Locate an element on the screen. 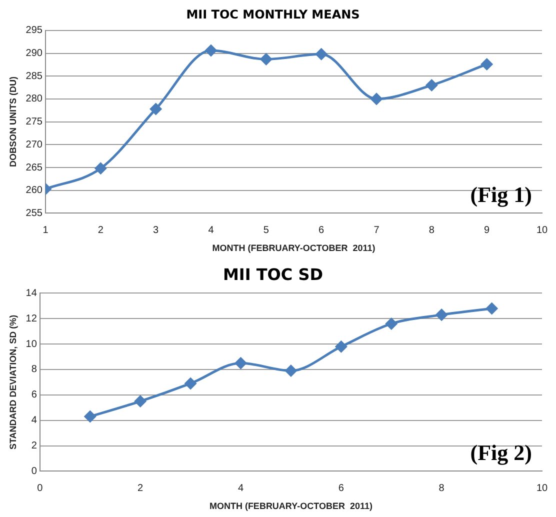 The width and height of the screenshot is (556, 517). x-tick-label: 3 is located at coordinates (156, 230).